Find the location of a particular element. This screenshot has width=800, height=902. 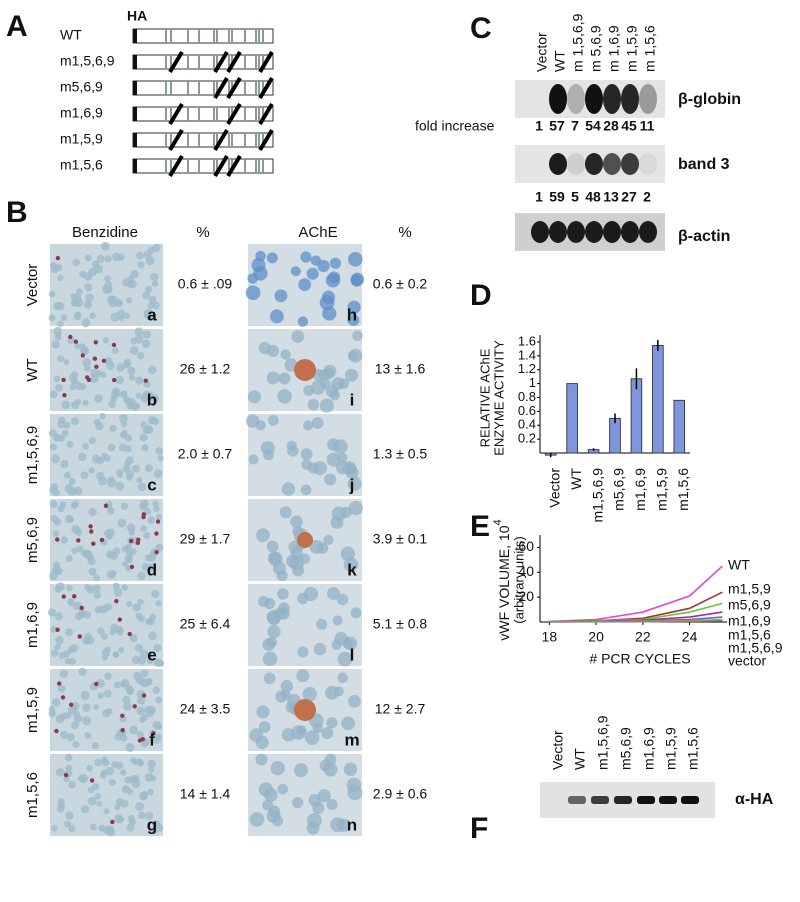

percentage: 0.6 ± .09 is located at coordinates (205, 284).